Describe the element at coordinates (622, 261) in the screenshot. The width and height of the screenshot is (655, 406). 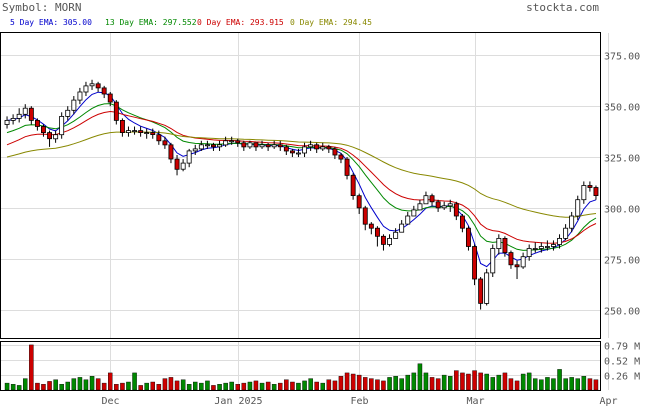
I see `price-tick-label: 275.00` at that location.